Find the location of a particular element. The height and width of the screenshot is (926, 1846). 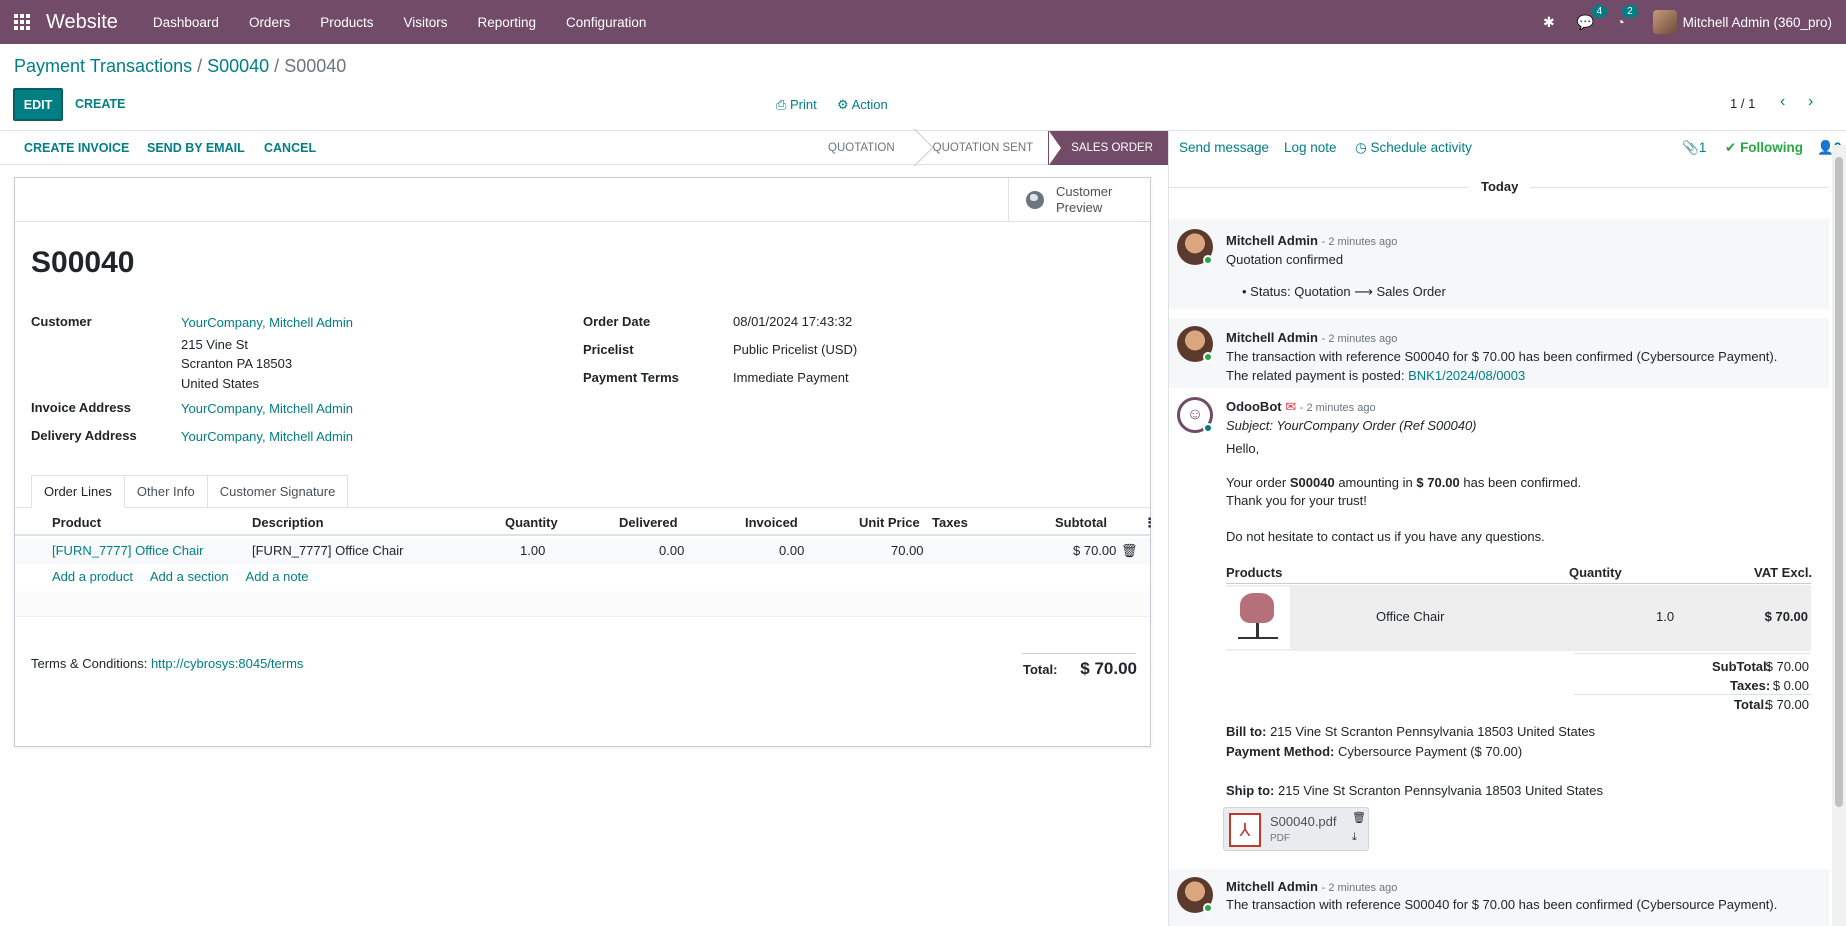

messages-badge: 4 is located at coordinates (1599, 11).